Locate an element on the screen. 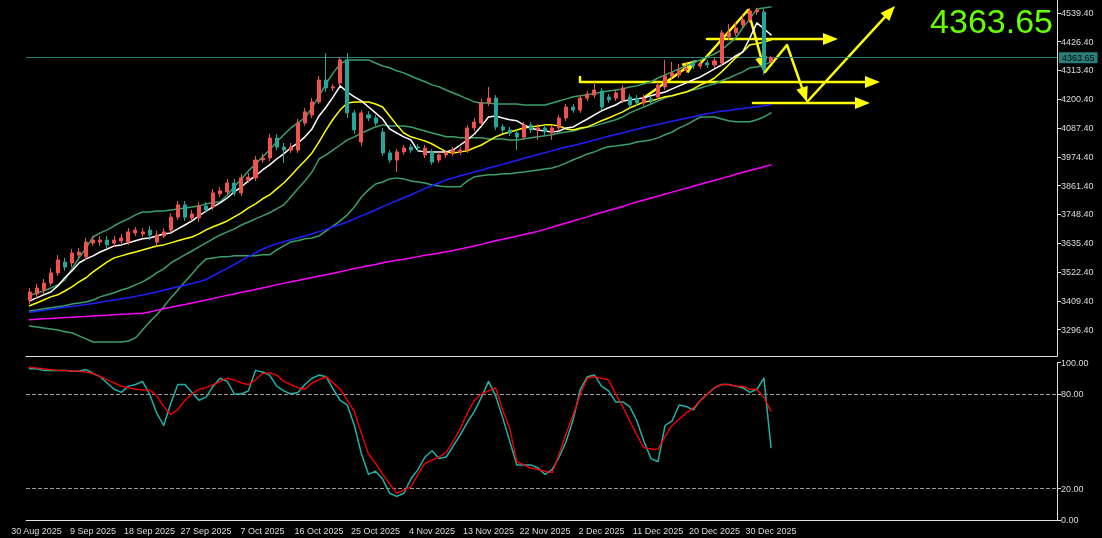 The height and width of the screenshot is (538, 1102). y-tick-label: 100.00 is located at coordinates (1075, 362).